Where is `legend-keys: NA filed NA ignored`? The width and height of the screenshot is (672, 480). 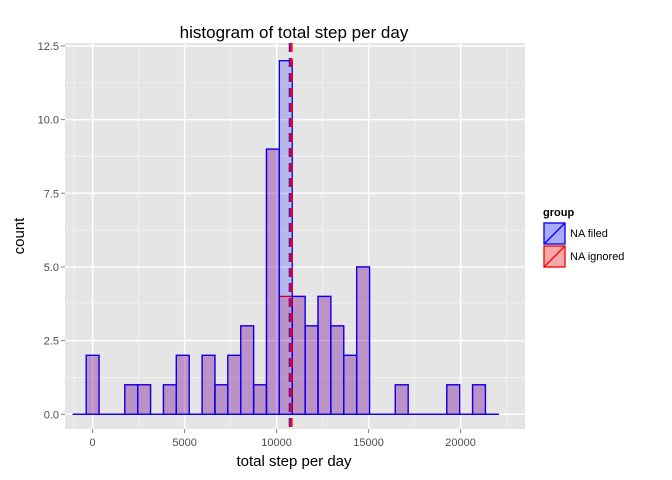 legend-keys: NA filed NA ignored is located at coordinates (583, 245).